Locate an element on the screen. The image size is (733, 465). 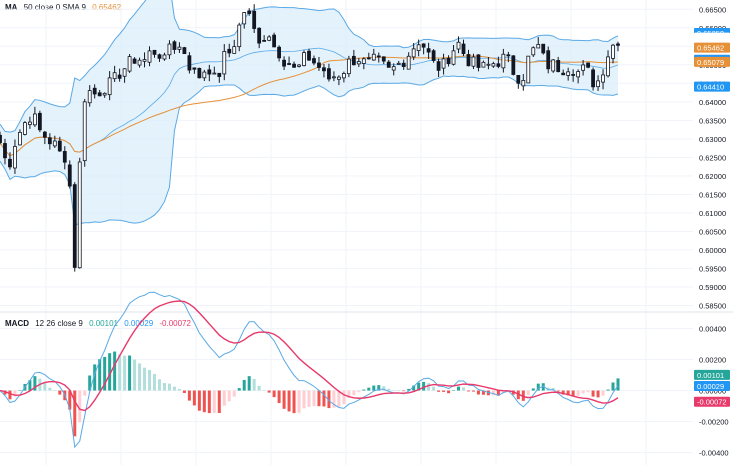
macd-legend-name: MACD is located at coordinates (17, 323).